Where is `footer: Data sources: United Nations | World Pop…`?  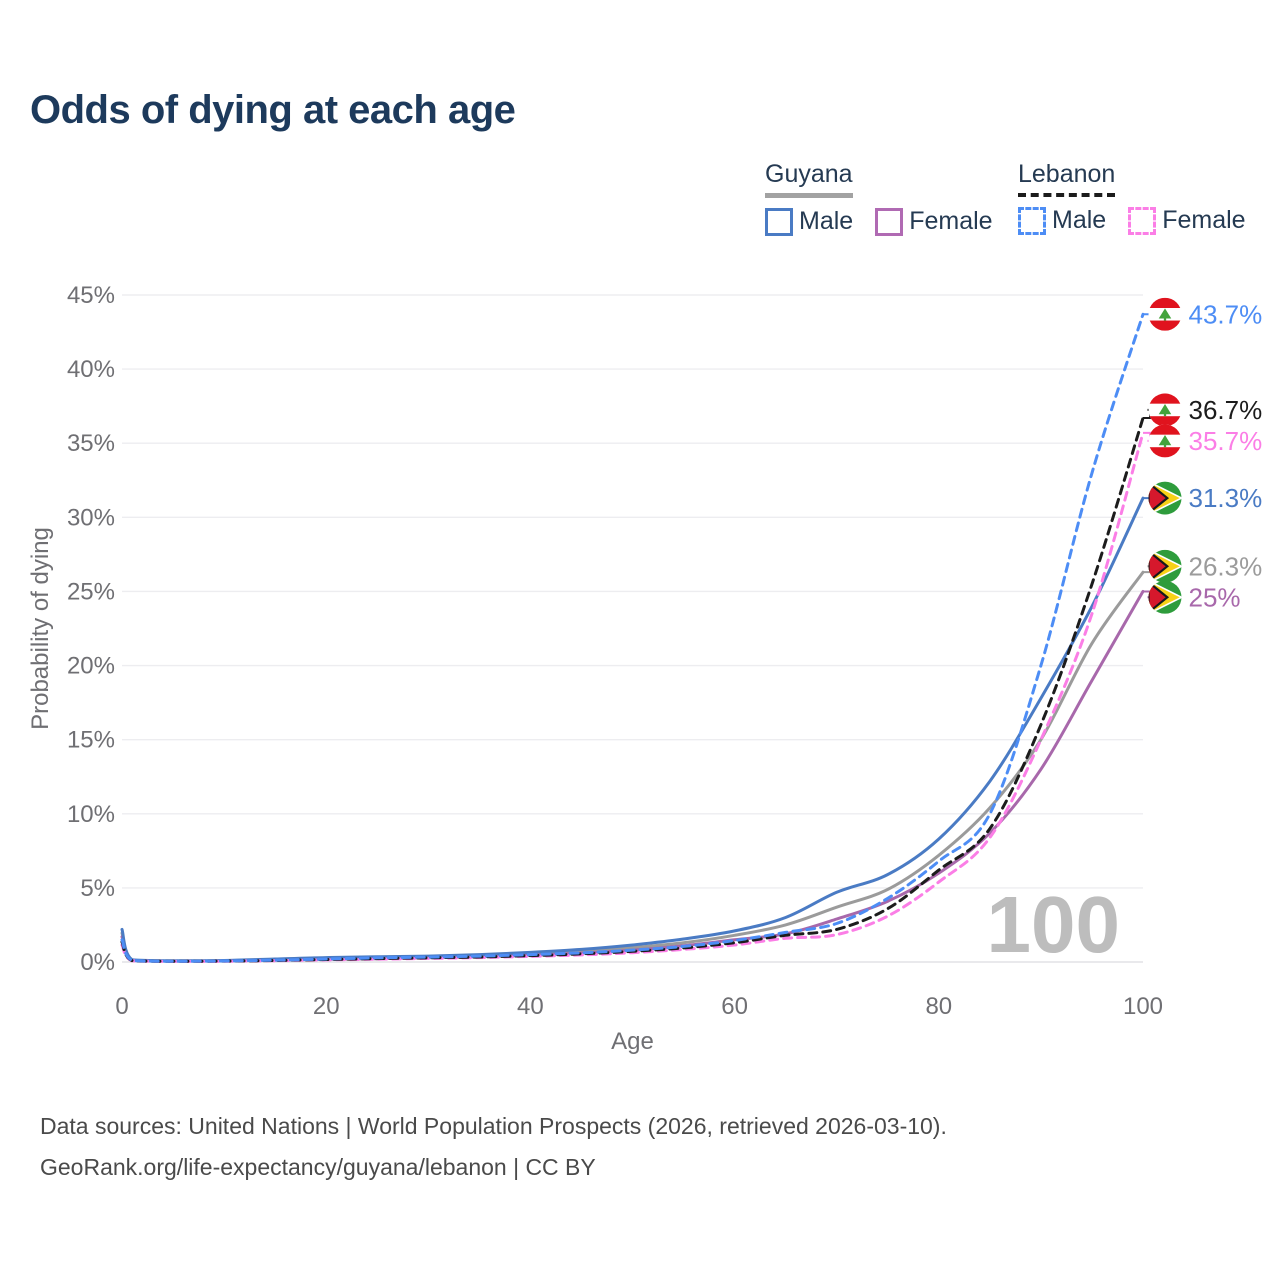 footer: Data sources: United Nations | World Pop… is located at coordinates (493, 1147).